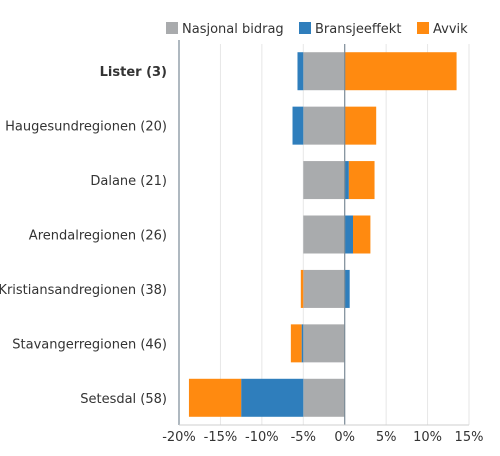 This screenshot has width=500, height=456. I want to click on category-label: Setesdal (58), so click(123, 399).